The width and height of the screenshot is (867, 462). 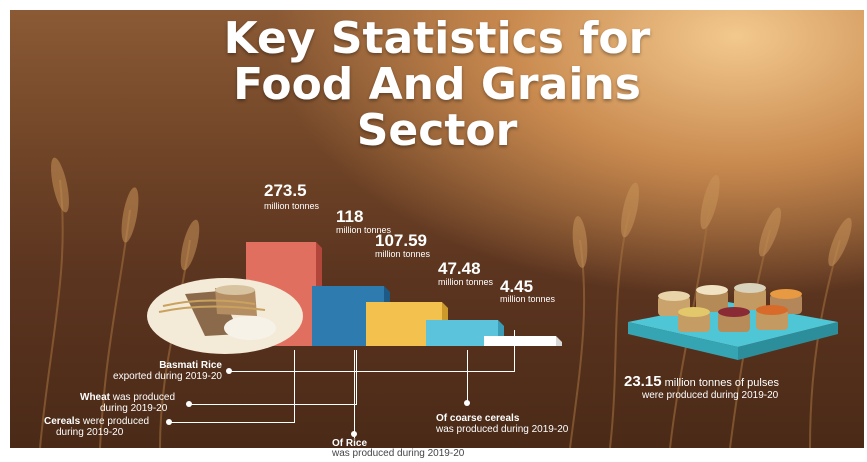 What do you see at coordinates (225, 316) in the screenshot?
I see `rice-sack-illustration` at bounding box center [225, 316].